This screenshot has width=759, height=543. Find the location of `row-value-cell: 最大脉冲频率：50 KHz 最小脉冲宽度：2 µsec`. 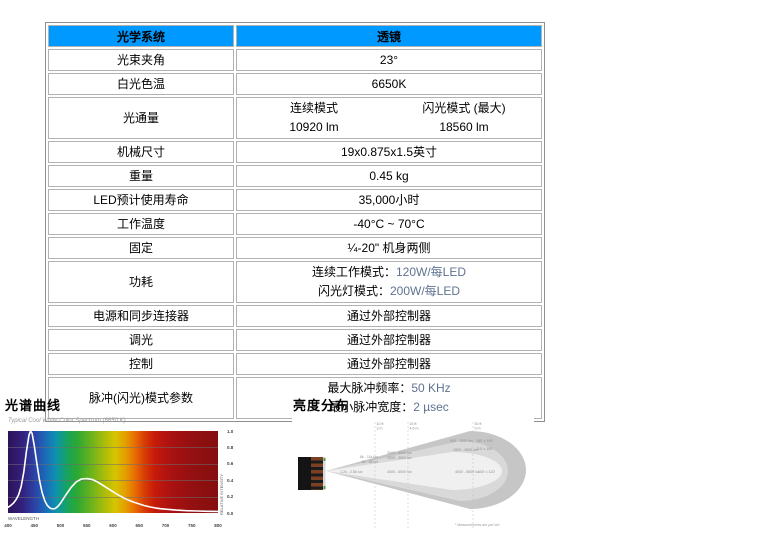

row-value-cell: 最大脉冲频率：50 KHz 最小脉冲宽度：2 µsec is located at coordinates (389, 398).